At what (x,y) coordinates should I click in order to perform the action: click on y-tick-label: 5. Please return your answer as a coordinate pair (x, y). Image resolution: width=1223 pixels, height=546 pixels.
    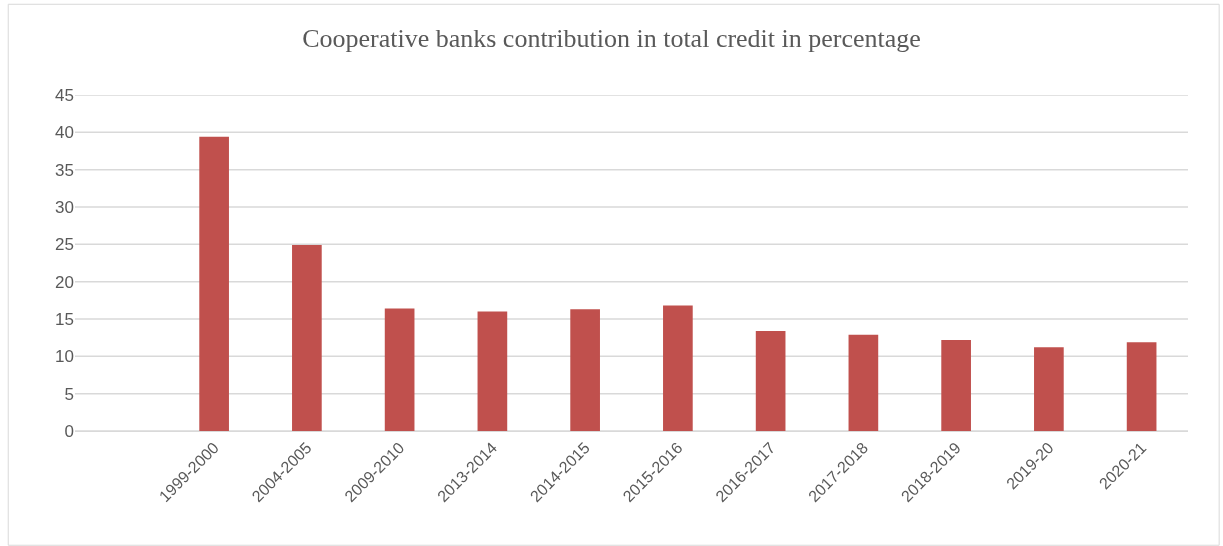
    Looking at the image, I should click on (69, 394).